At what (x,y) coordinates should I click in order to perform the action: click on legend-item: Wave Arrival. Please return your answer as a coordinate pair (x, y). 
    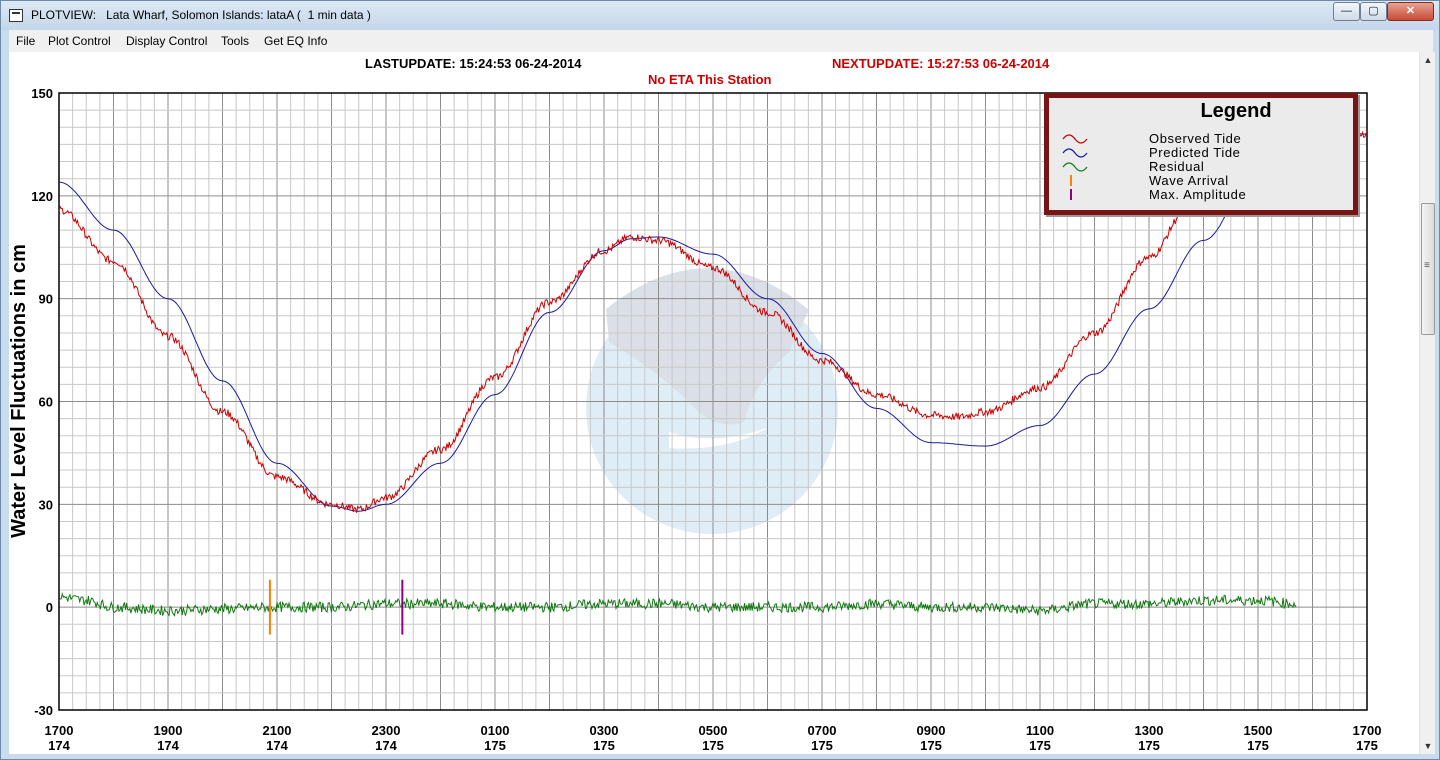
    Looking at the image, I should click on (1201, 180).